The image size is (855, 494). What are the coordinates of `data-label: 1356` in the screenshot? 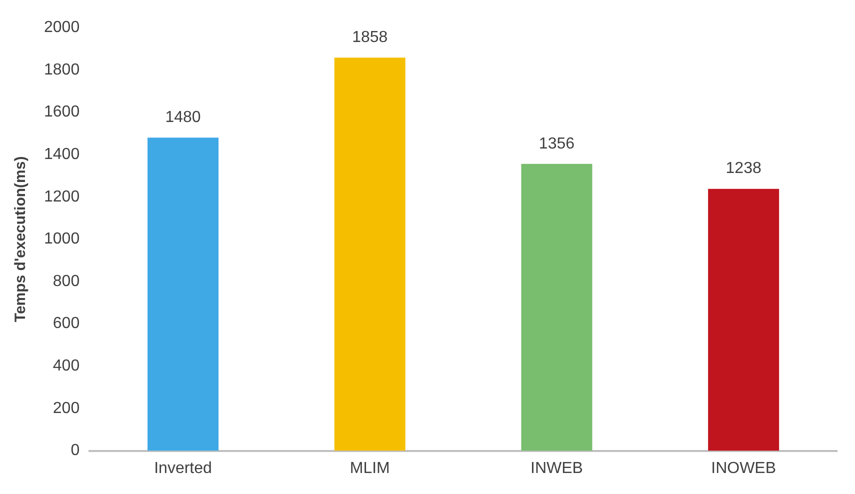 It's located at (556, 143).